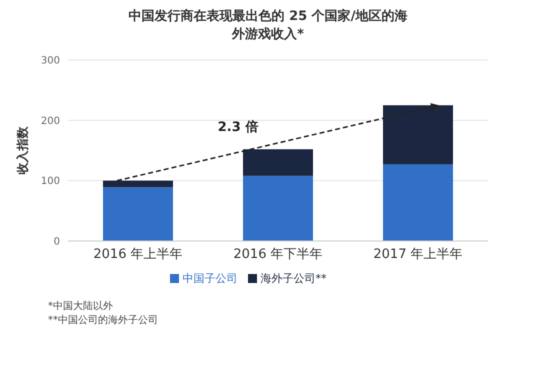 This screenshot has height=372, width=550. What do you see at coordinates (278, 254) in the screenshot?
I see `x-tick-label: 2016 年下半年` at bounding box center [278, 254].